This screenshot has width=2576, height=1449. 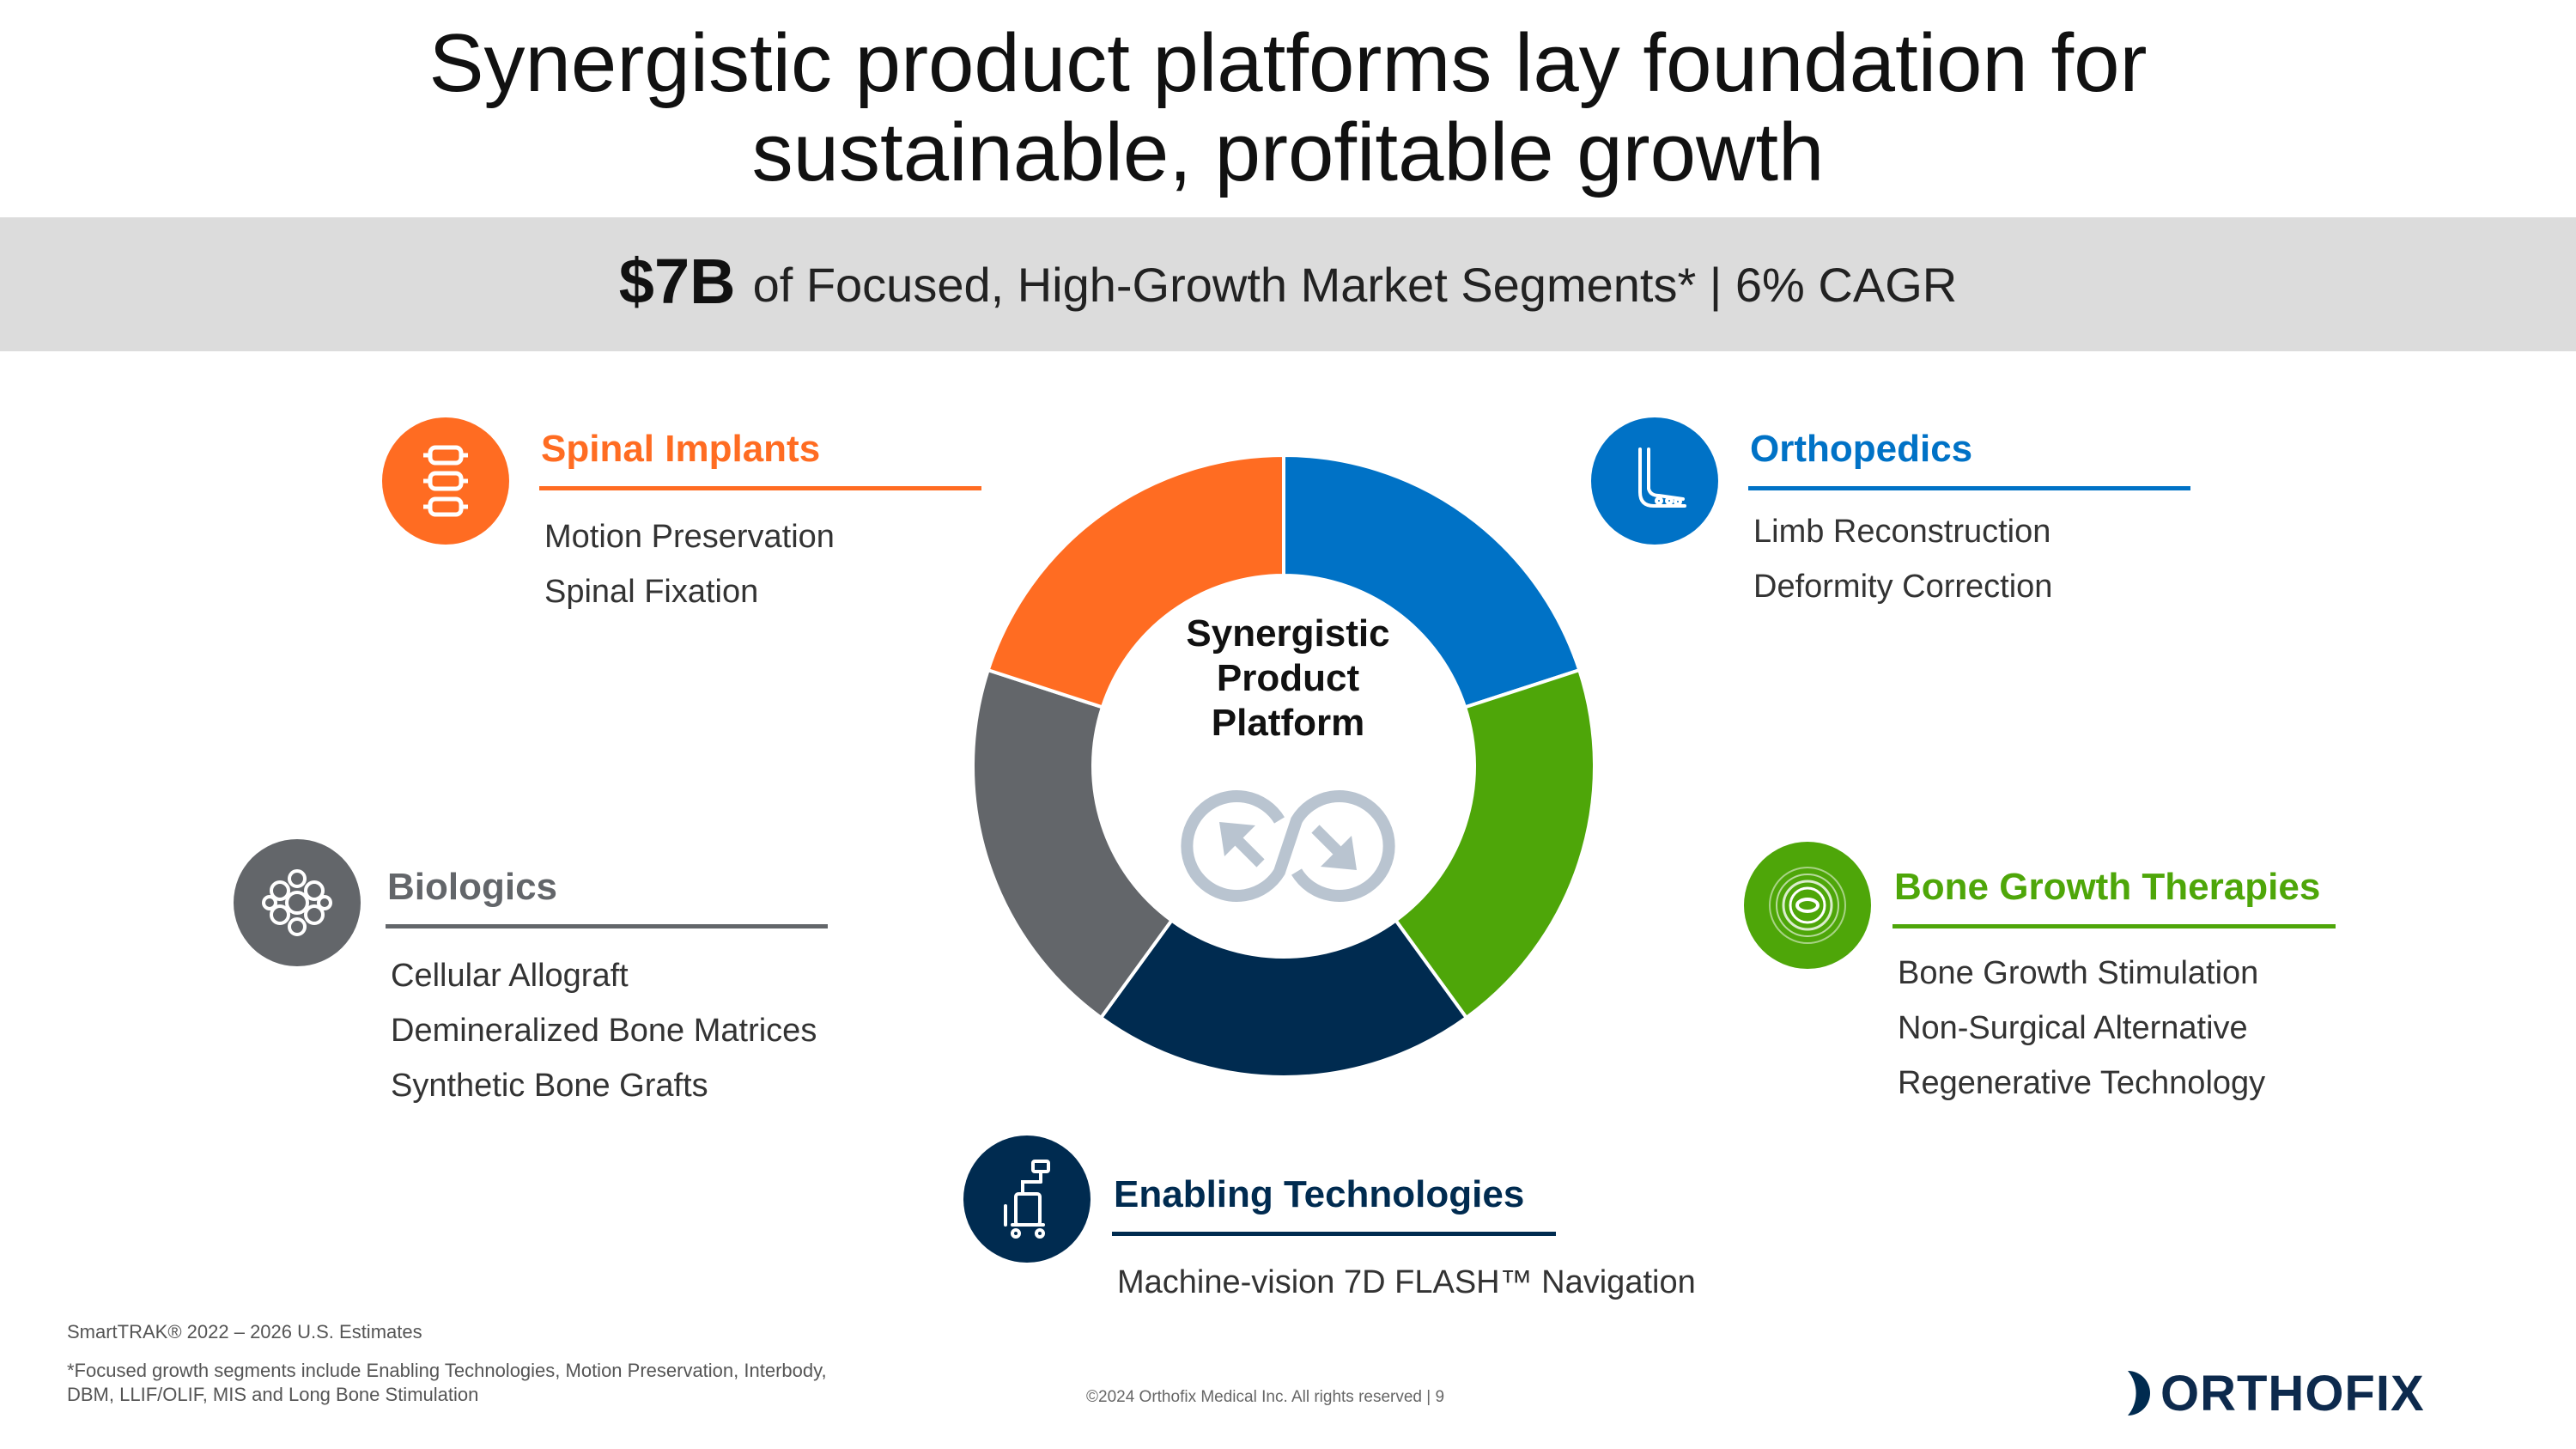 What do you see at coordinates (1319, 1194) in the screenshot?
I see `enabling-tech-title: Enabling Technologies` at bounding box center [1319, 1194].